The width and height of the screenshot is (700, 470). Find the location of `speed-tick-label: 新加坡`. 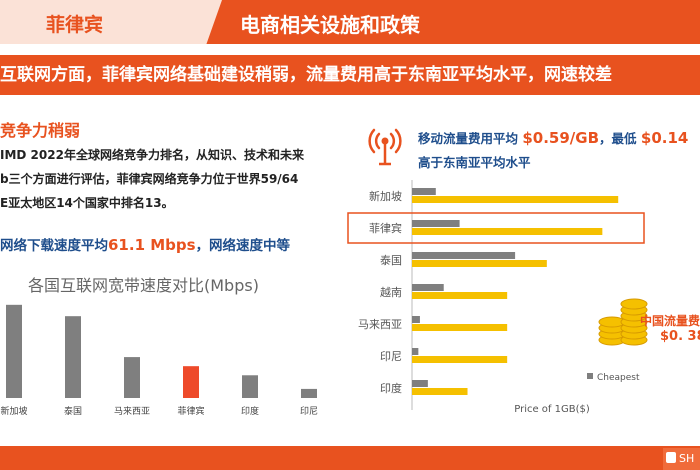

speed-tick-label: 新加坡 is located at coordinates (13, 411).